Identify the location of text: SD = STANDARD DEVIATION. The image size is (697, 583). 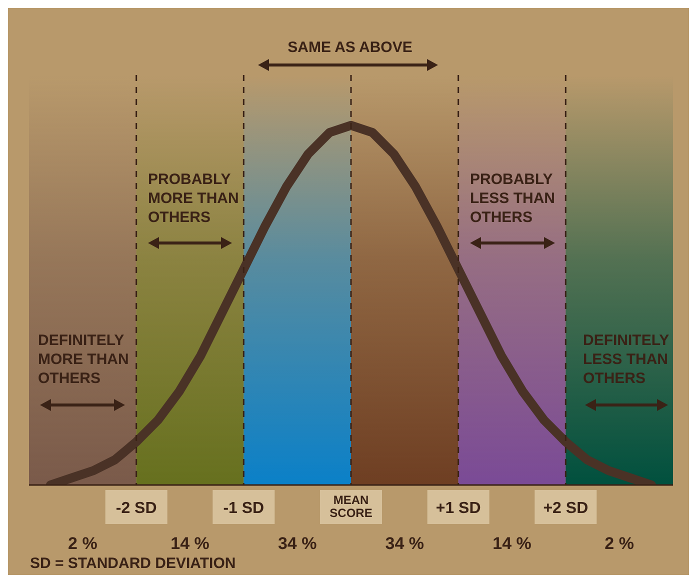
(133, 563).